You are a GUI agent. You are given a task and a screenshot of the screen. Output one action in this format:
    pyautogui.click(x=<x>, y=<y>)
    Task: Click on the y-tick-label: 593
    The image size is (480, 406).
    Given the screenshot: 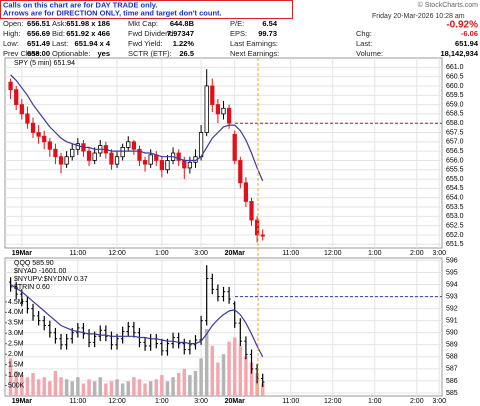 What is the action you would take?
    pyautogui.click(x=452, y=296)
    